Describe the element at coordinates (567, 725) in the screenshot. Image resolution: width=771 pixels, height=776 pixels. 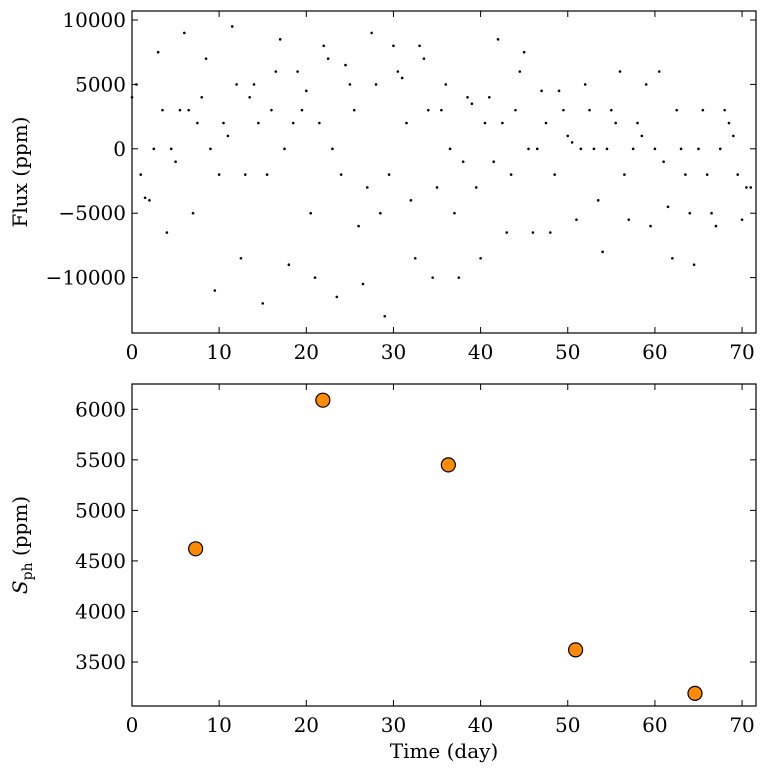
I see `x-tick-label: 50` at that location.